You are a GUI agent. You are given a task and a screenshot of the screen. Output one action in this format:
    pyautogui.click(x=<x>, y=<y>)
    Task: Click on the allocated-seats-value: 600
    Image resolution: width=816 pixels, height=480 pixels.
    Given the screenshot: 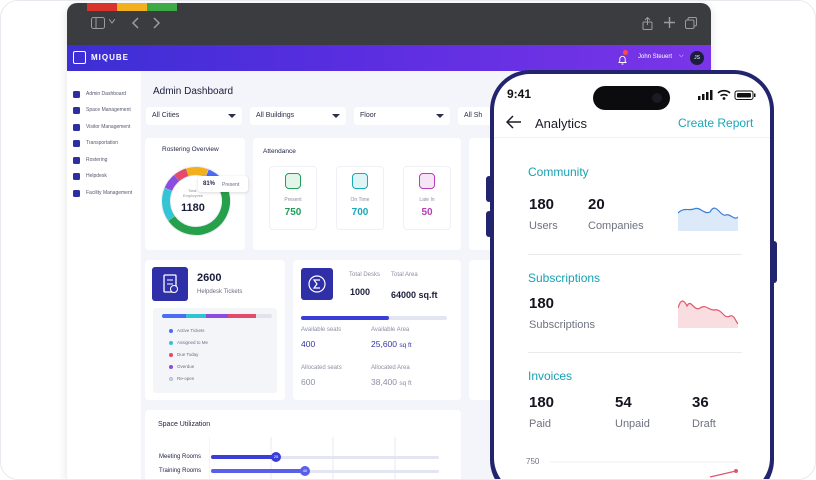 What is the action you would take?
    pyautogui.click(x=308, y=382)
    